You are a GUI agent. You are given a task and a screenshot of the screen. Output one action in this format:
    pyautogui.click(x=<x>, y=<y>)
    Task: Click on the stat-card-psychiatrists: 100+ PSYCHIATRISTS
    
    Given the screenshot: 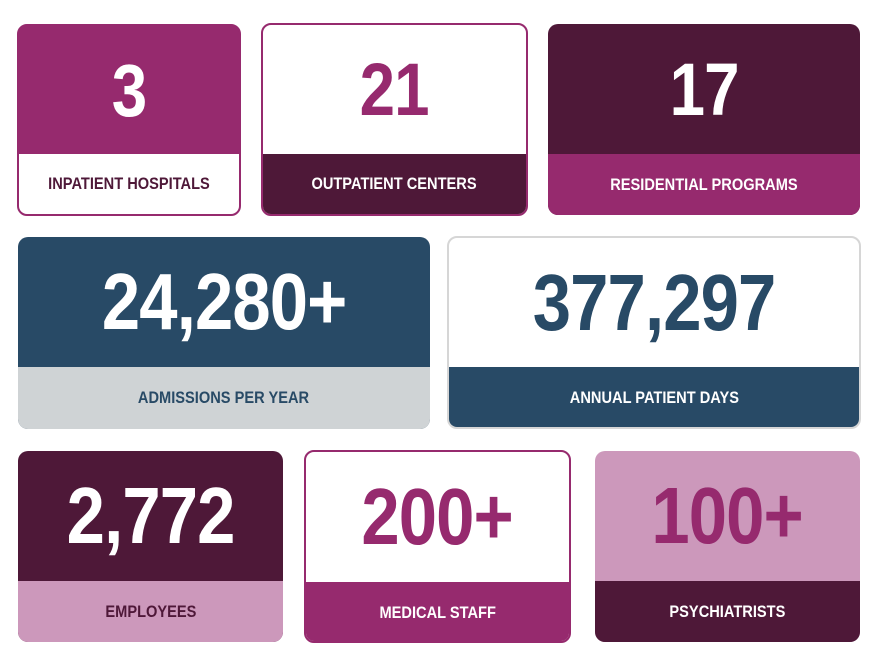 What is the action you would take?
    pyautogui.click(x=727, y=546)
    